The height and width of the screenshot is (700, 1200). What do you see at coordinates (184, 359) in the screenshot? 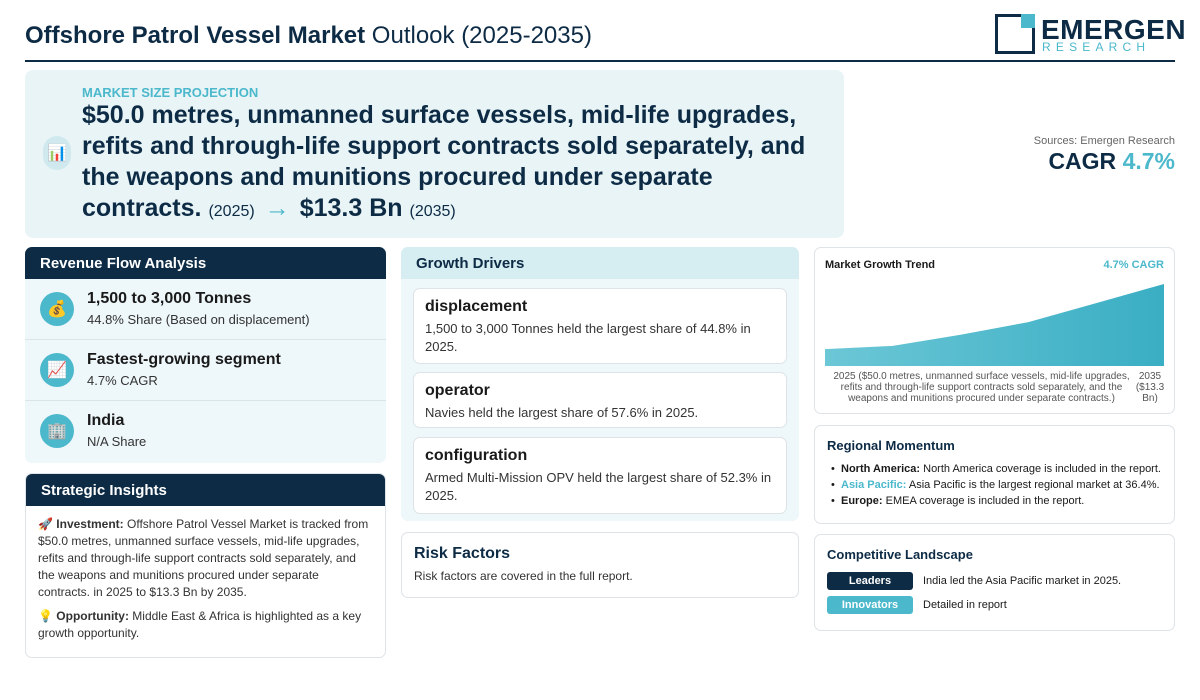
I see `item-title: Fastest-growing segment` at bounding box center [184, 359].